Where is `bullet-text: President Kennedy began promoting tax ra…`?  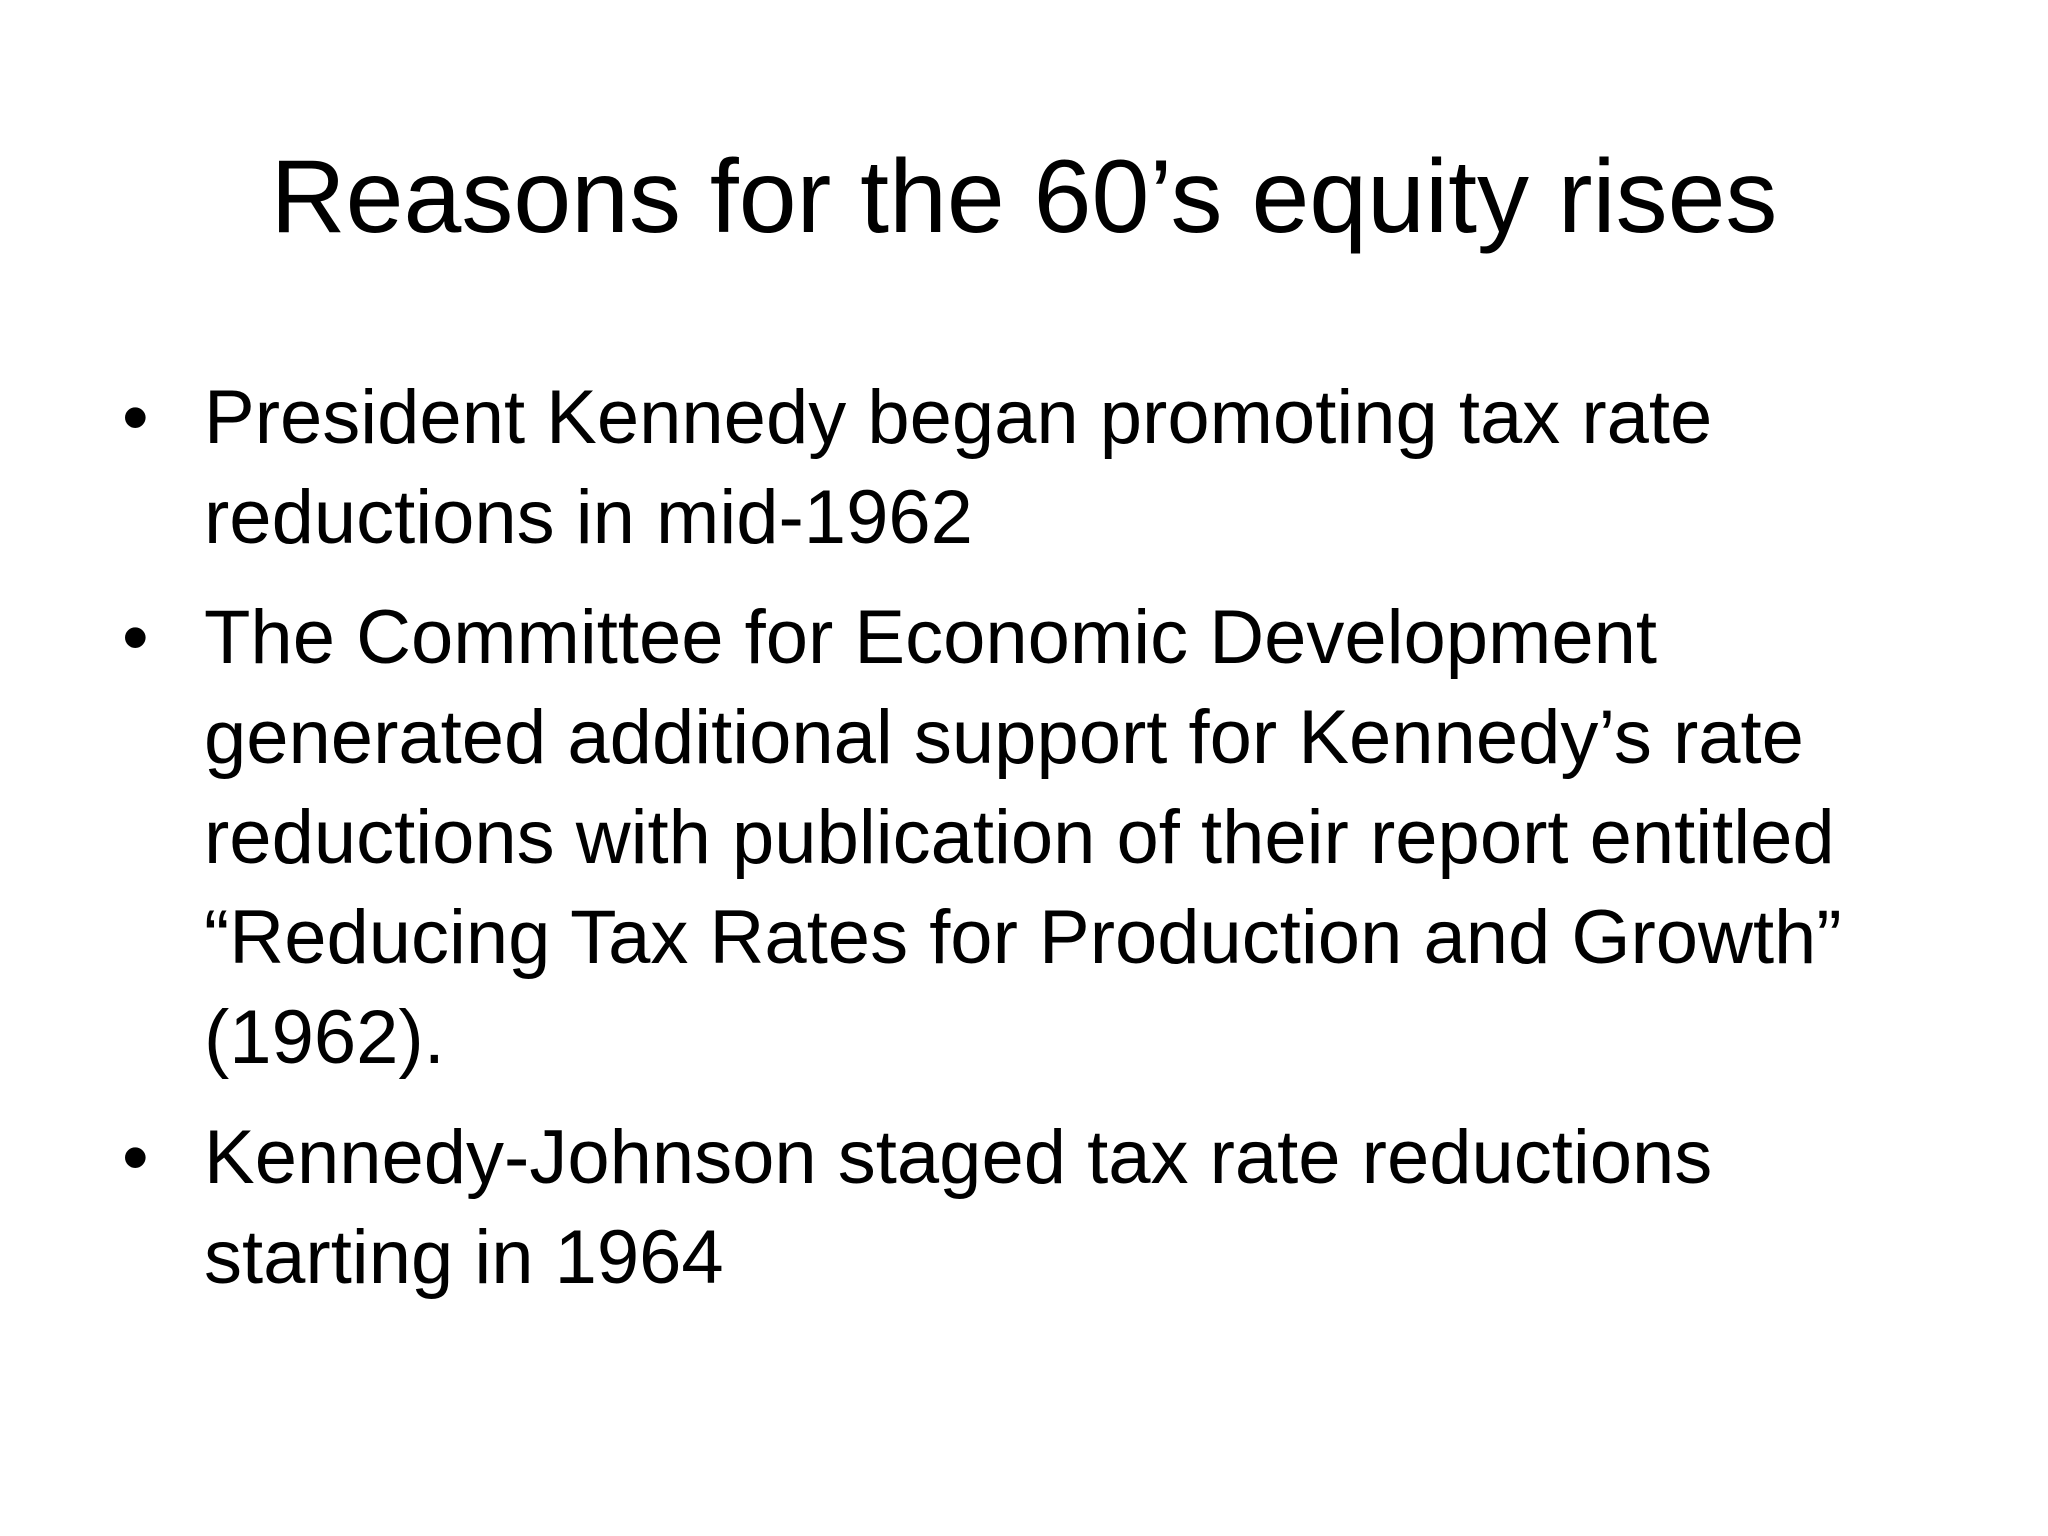
bullet-text: President Kennedy began promoting tax ra… is located at coordinates (958, 467).